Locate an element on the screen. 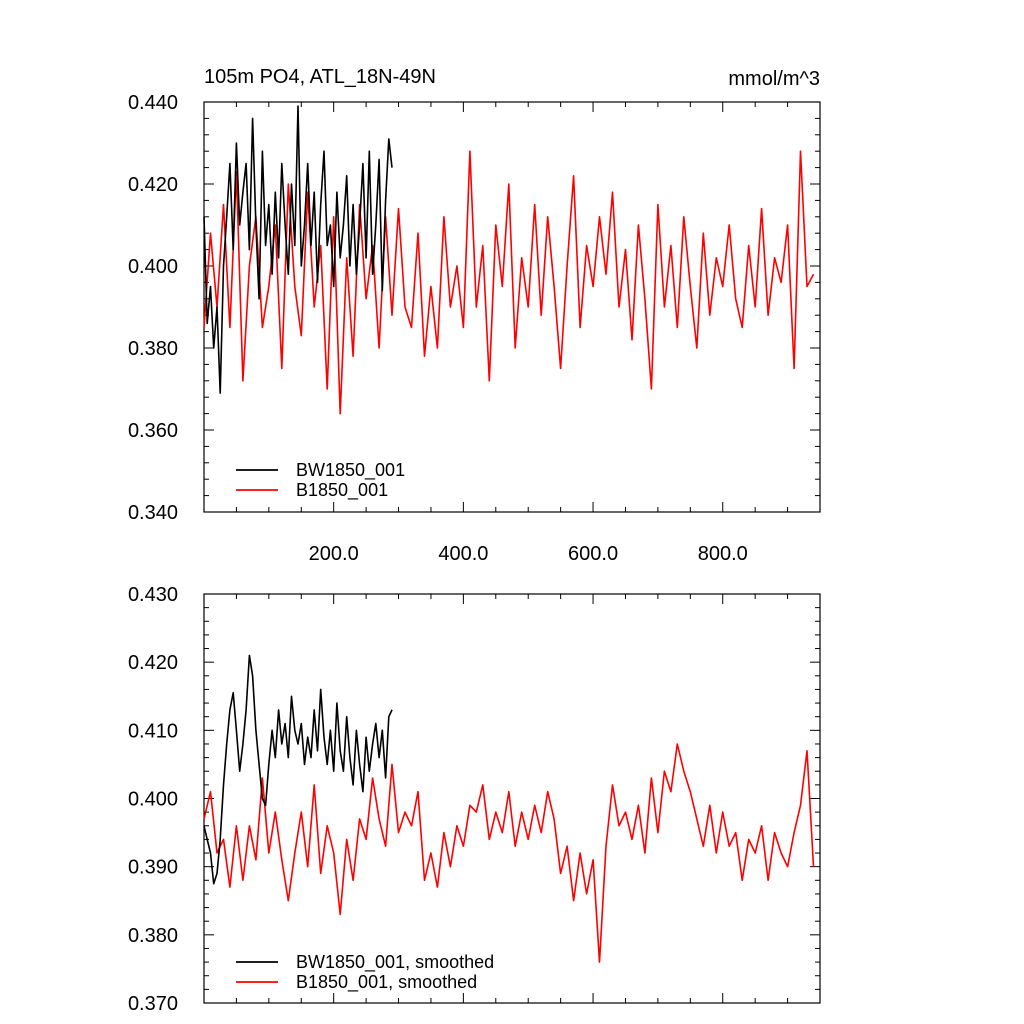 The height and width of the screenshot is (1024, 1024). legend-label-0: BW1850_001 is located at coordinates (350, 470).